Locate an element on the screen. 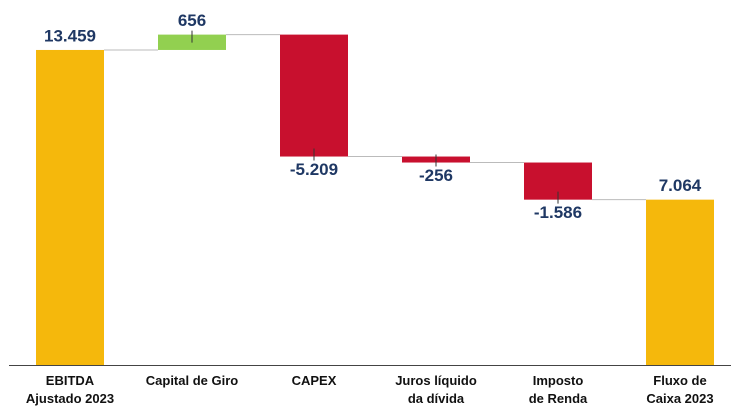 The width and height of the screenshot is (731, 408). value-label: -5.209 is located at coordinates (314, 169).